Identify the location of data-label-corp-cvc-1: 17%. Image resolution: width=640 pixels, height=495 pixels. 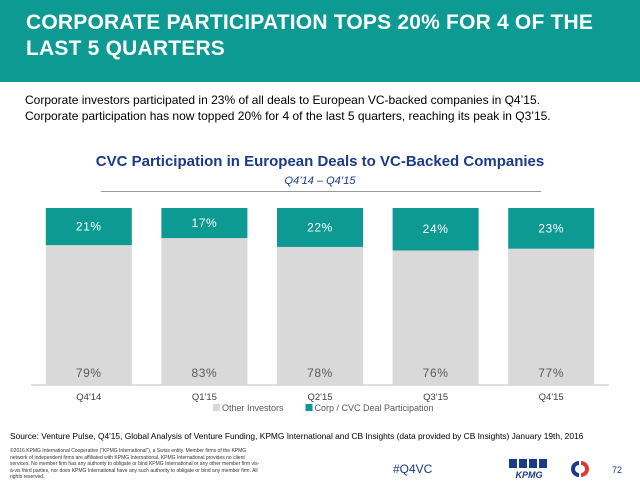
(204, 223).